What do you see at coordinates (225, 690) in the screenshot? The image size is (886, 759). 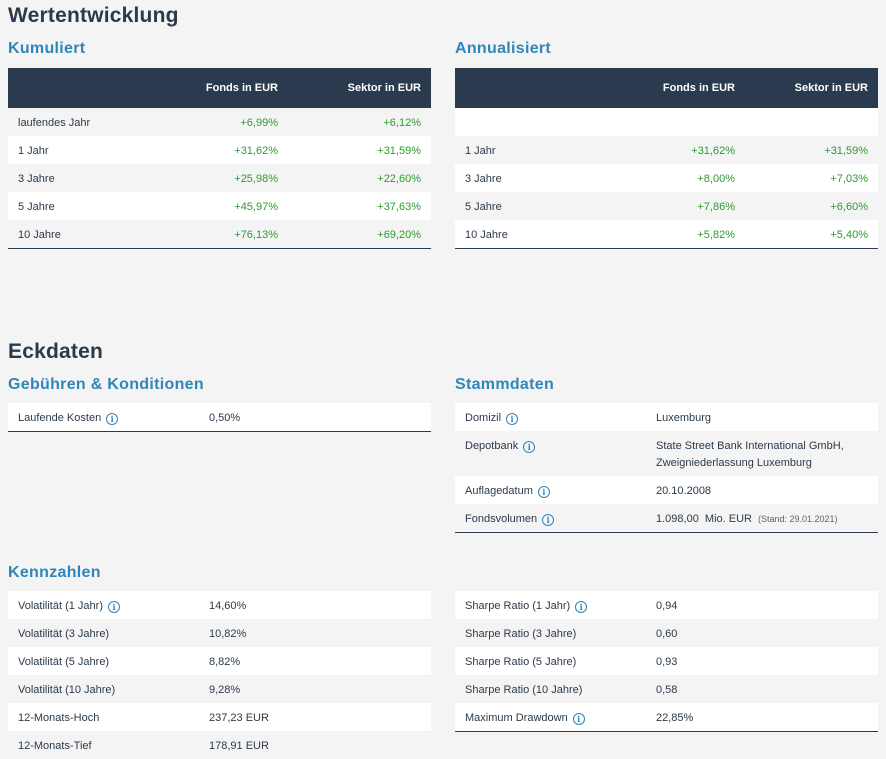 I see `row-value: 9,28%` at bounding box center [225, 690].